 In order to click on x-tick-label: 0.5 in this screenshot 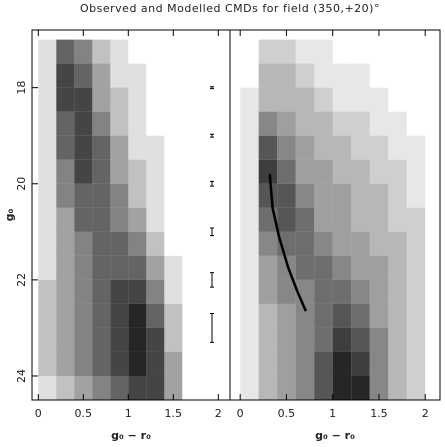, I will do `click(287, 413)`.